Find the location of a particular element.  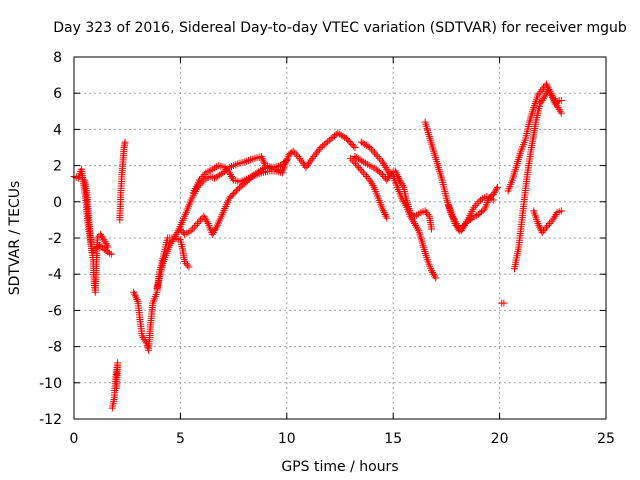

x-tick-label: 0 is located at coordinates (74, 439).